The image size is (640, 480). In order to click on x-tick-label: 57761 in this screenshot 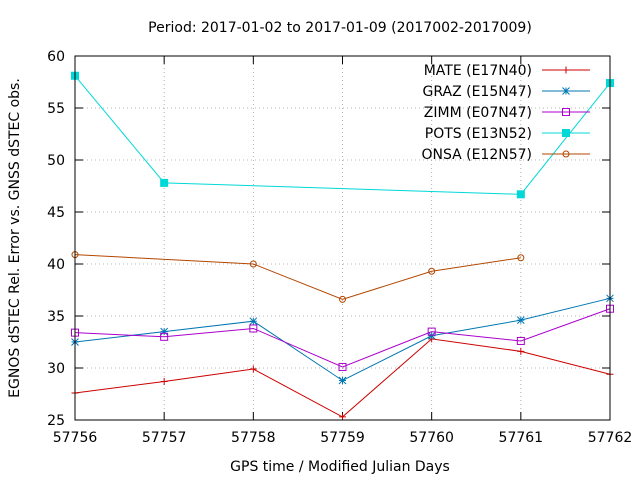, I will do `click(521, 438)`.